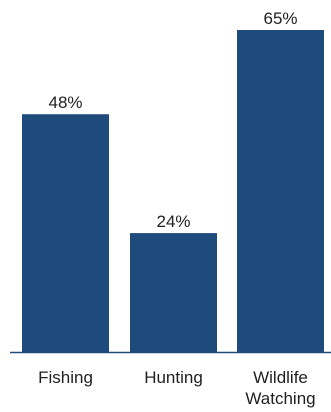 The image size is (331, 412). I want to click on category-label-hunting: Hunting, so click(173, 377).